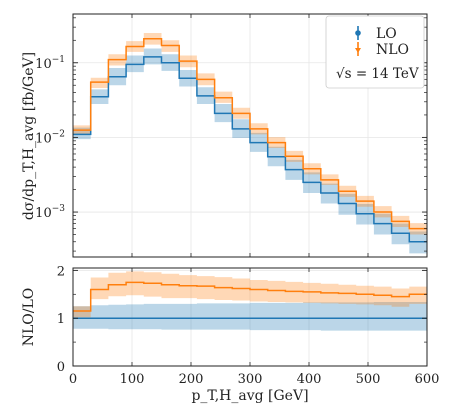 The image size is (449, 411). Describe the element at coordinates (427, 379) in the screenshot. I see `x-tick-label: 600` at that location.